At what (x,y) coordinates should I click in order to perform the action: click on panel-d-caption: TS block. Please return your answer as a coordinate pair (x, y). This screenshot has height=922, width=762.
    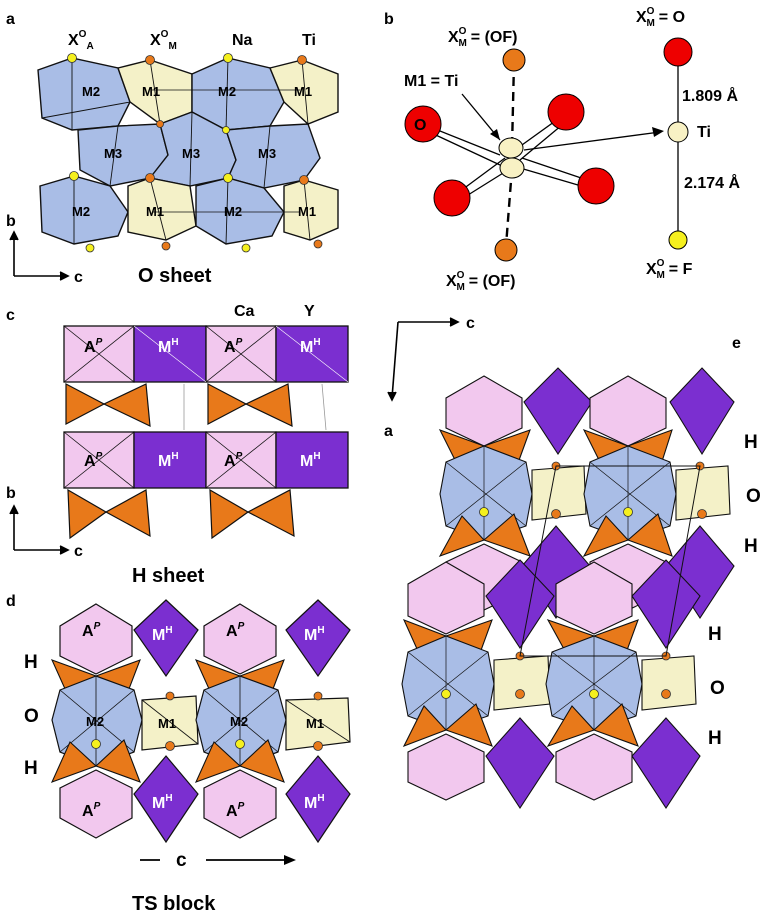
    Looking at the image, I should click on (174, 904).